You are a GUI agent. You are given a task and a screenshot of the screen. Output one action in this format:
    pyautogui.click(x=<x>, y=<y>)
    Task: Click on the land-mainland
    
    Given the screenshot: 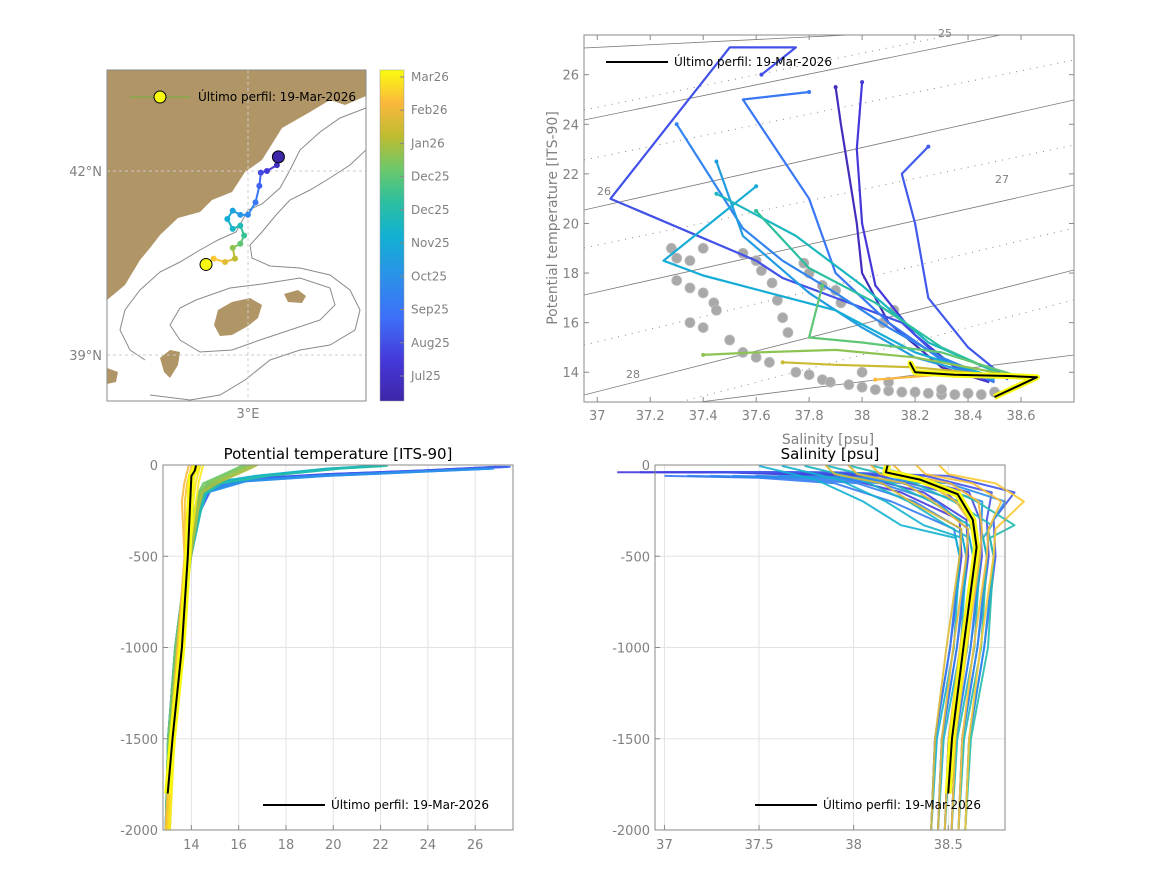 What is the action you would take?
    pyautogui.click(x=236, y=185)
    